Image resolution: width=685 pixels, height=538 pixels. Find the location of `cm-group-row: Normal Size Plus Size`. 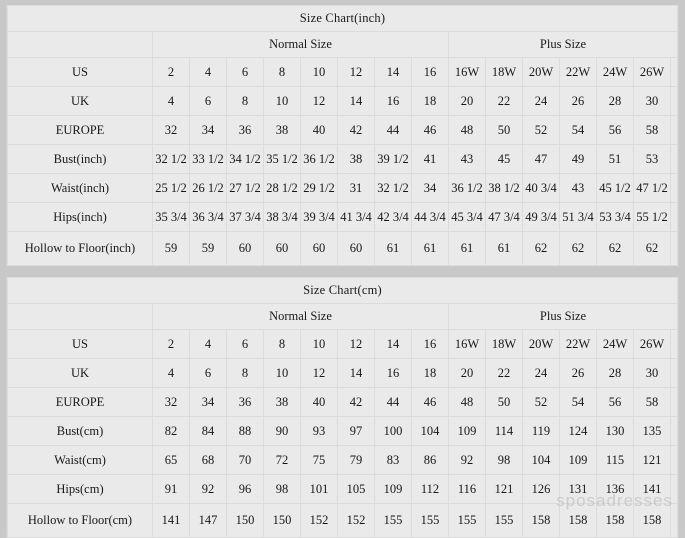

cm-group-row: Normal Size Plus Size is located at coordinates (342, 316).